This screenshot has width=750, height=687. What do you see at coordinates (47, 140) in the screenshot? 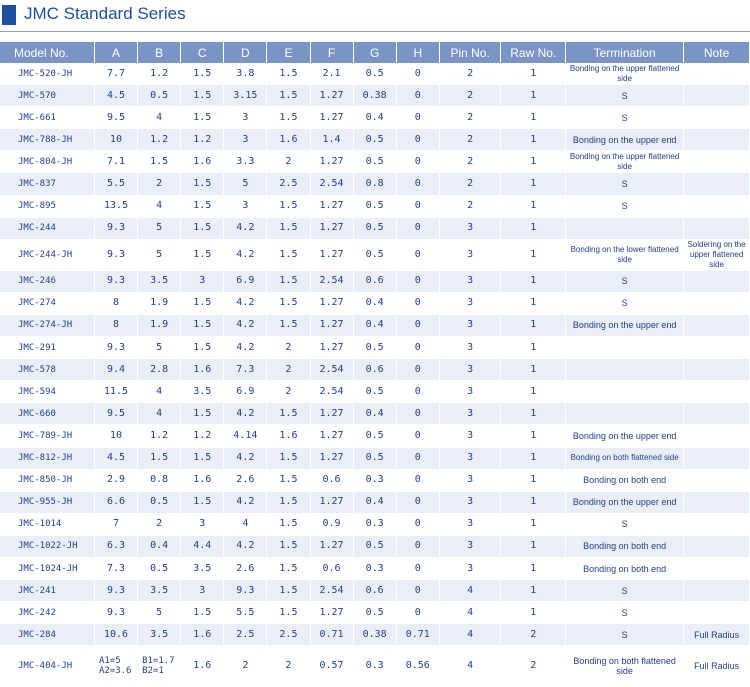
I see `cell-model: JMC-788-JH` at bounding box center [47, 140].